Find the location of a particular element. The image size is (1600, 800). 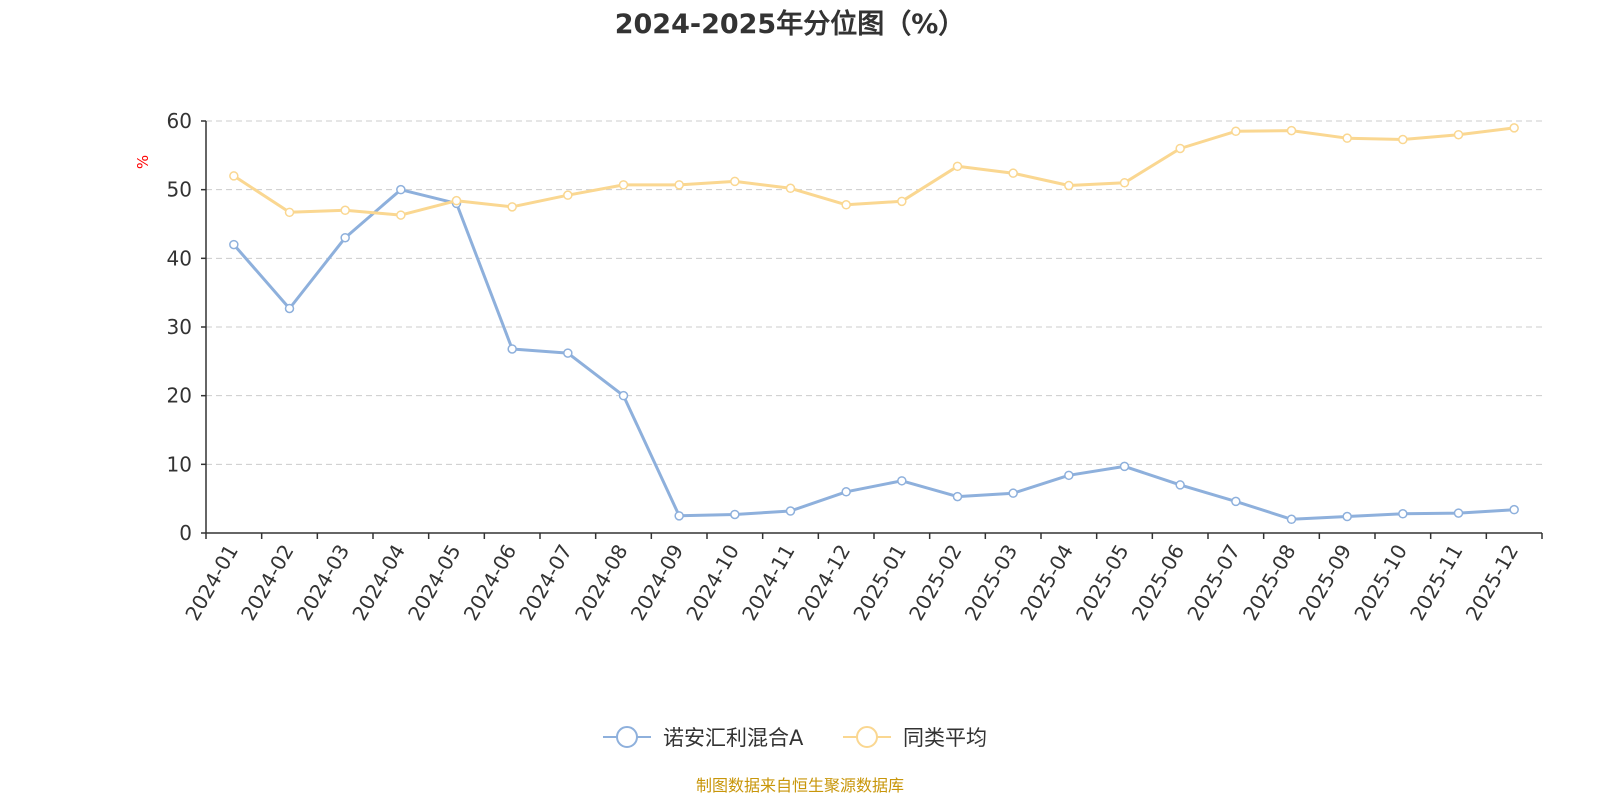

y-tick-label: 50 is located at coordinates (179, 190).